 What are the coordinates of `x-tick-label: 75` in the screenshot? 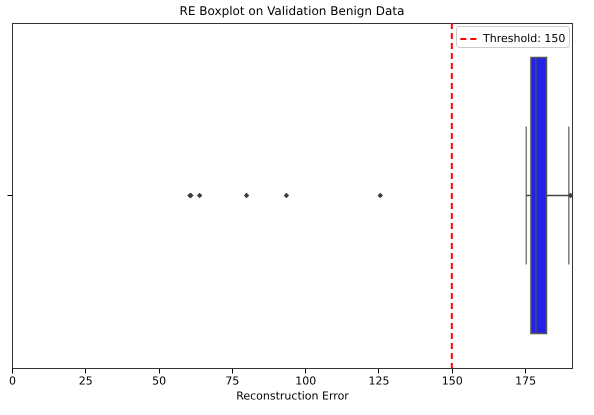 It's located at (232, 381).